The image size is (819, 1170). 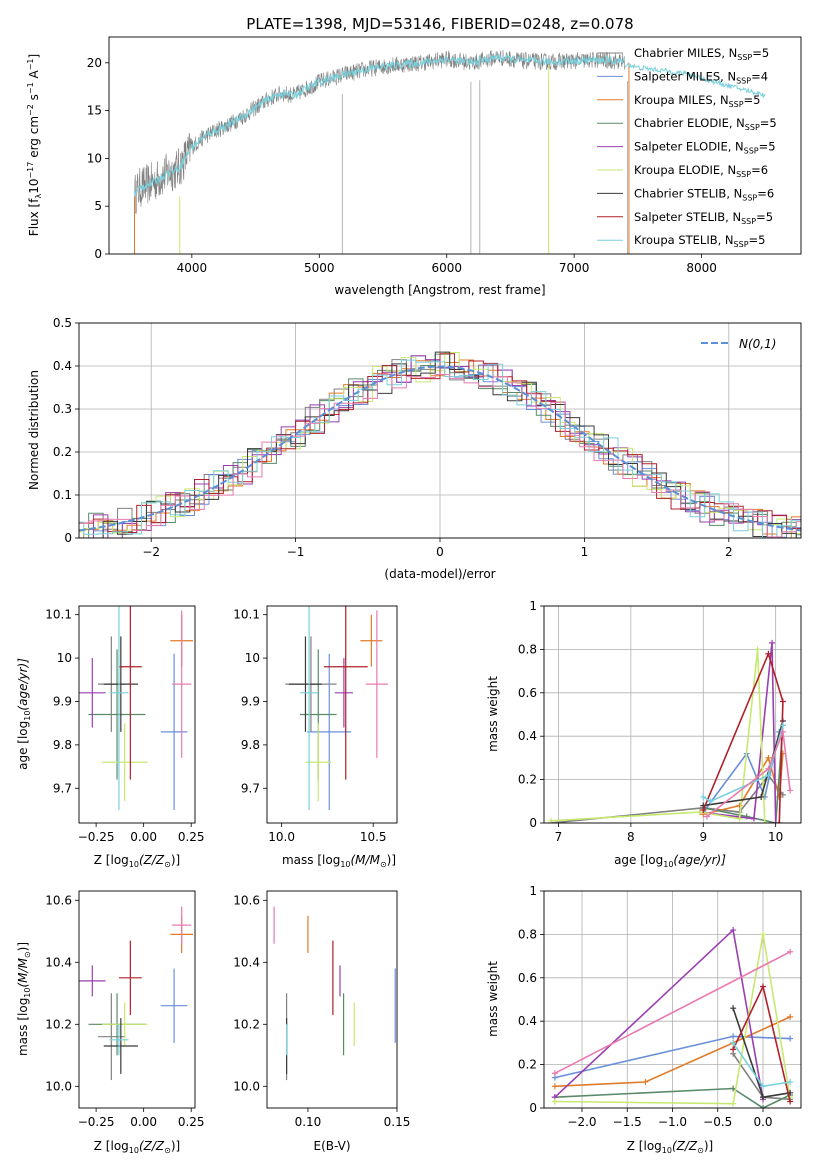 What do you see at coordinates (191, 1122) in the screenshot?
I see `x-tick-label: 0.25` at bounding box center [191, 1122].